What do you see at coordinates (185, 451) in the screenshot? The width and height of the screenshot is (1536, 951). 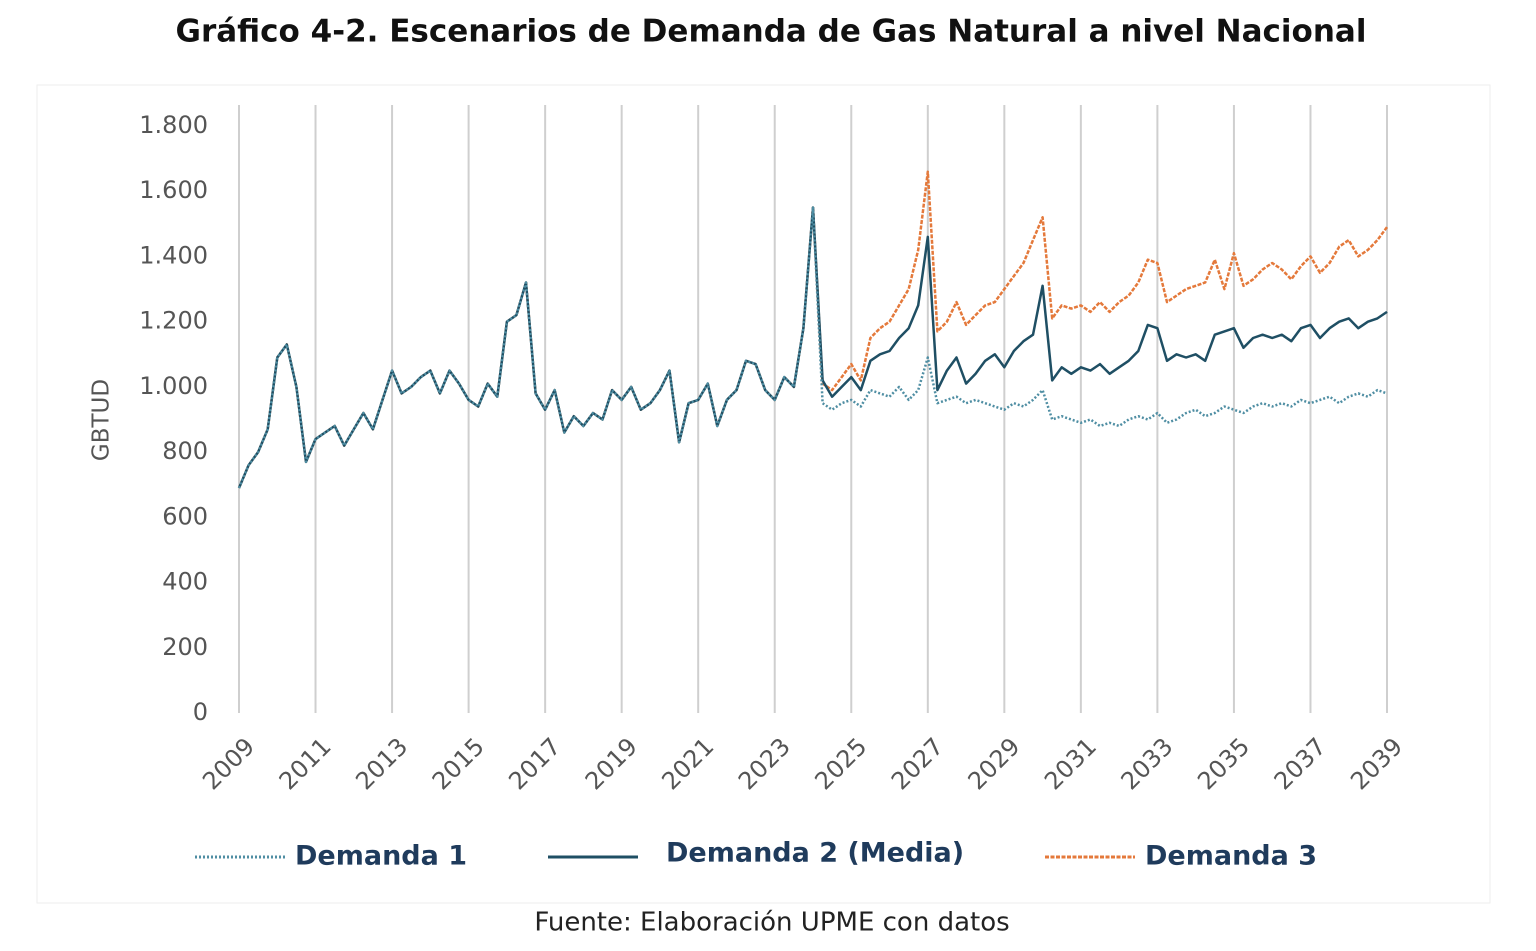 I see `y-tick-label: 800` at bounding box center [185, 451].